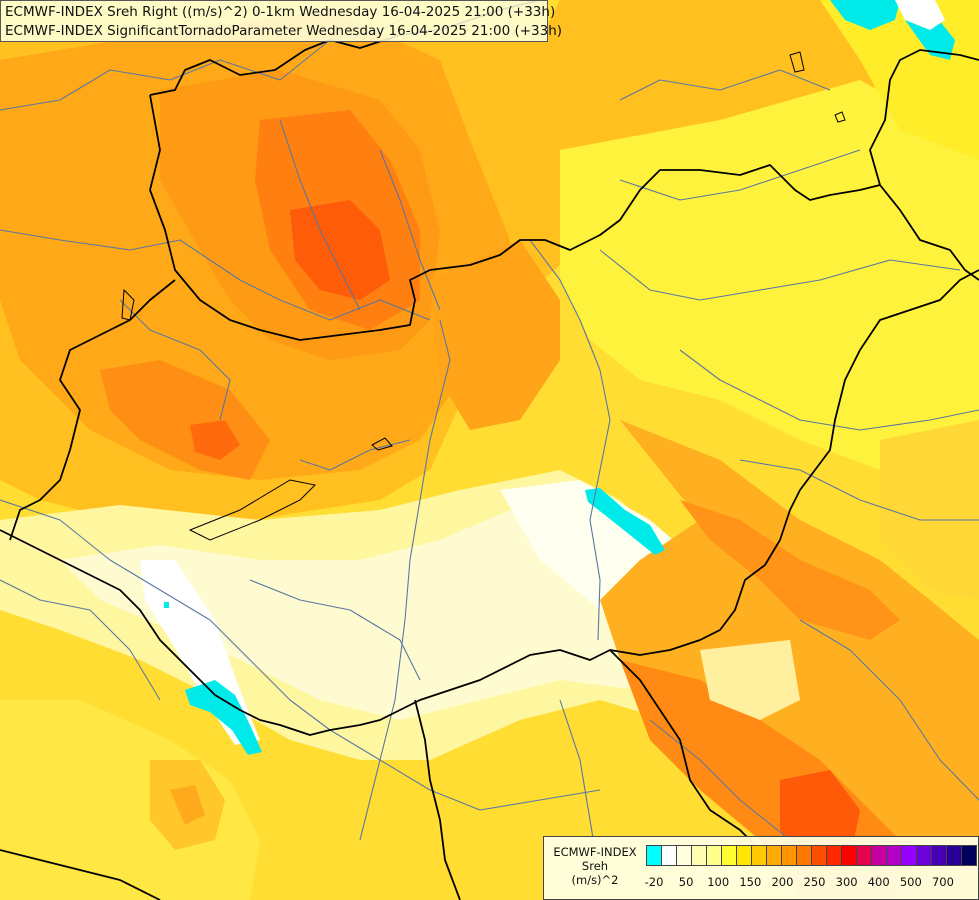 The height and width of the screenshot is (900, 979). What do you see at coordinates (340, 250) in the screenshot?
I see `field-red-orange-core` at bounding box center [340, 250].